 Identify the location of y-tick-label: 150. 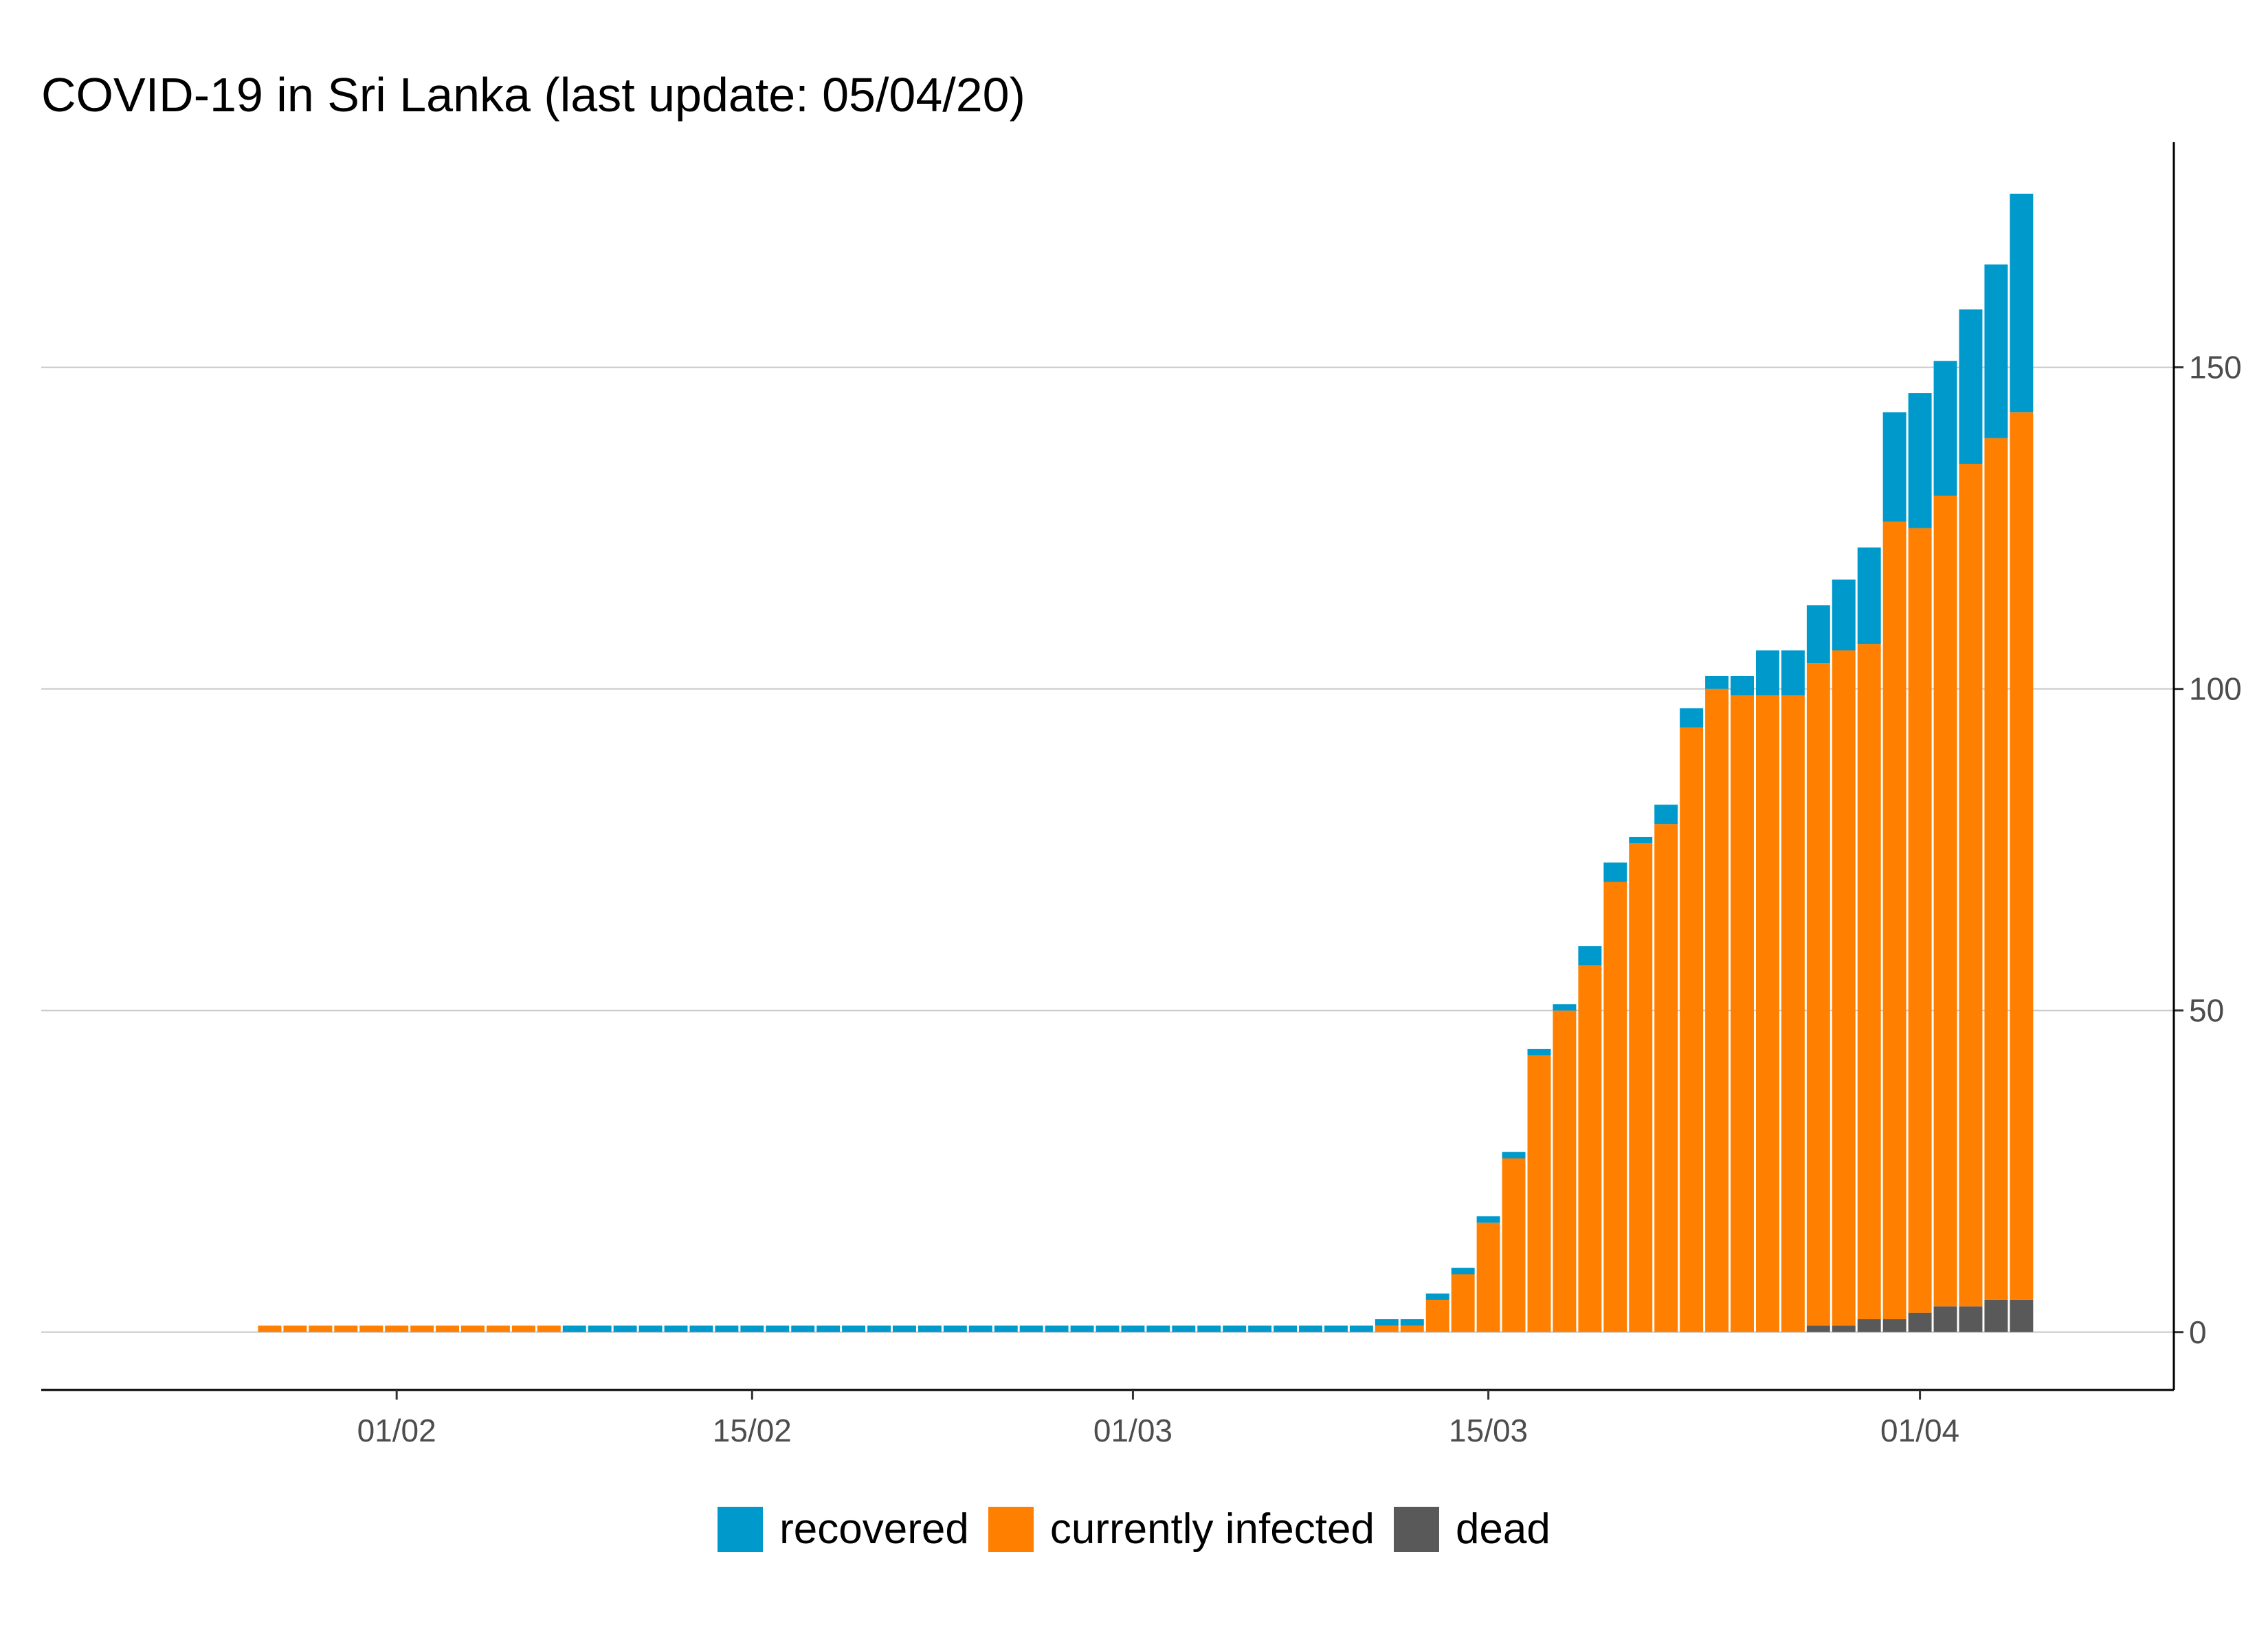
(2215, 367).